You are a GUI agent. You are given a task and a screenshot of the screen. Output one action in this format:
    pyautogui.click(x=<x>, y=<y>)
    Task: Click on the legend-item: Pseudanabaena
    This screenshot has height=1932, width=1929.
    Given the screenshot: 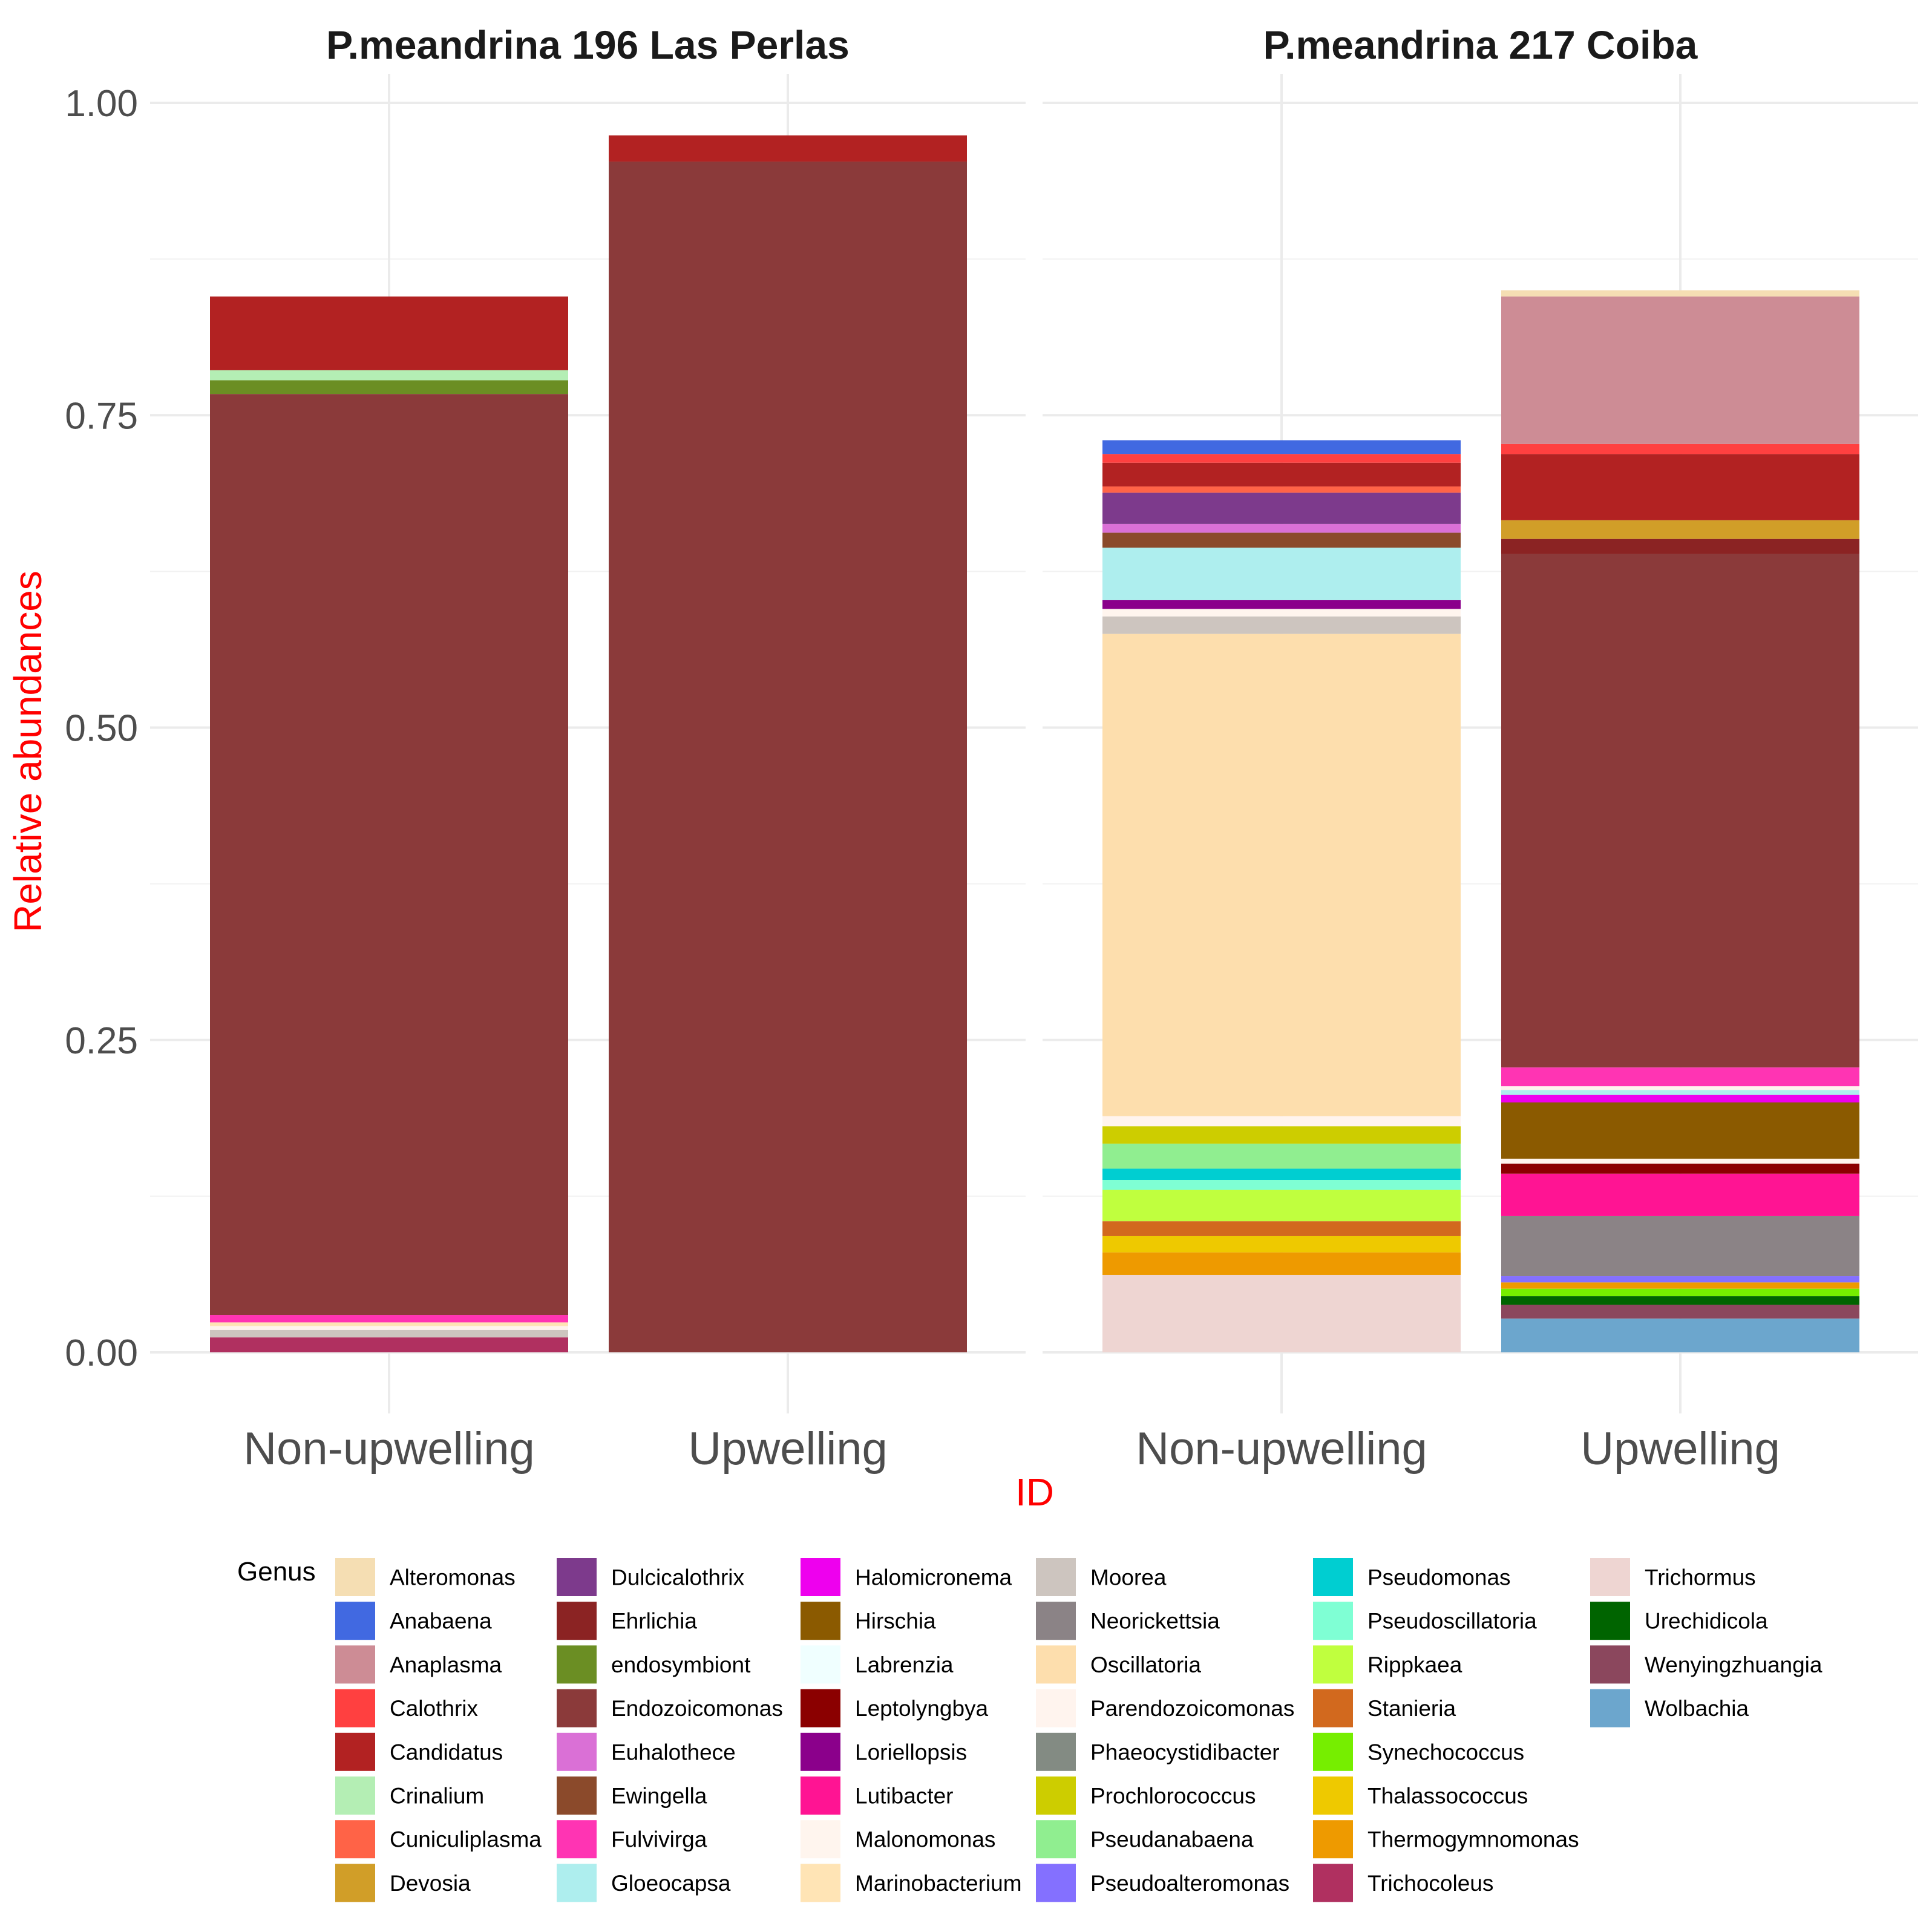 What is the action you would take?
    pyautogui.click(x=1145, y=1840)
    